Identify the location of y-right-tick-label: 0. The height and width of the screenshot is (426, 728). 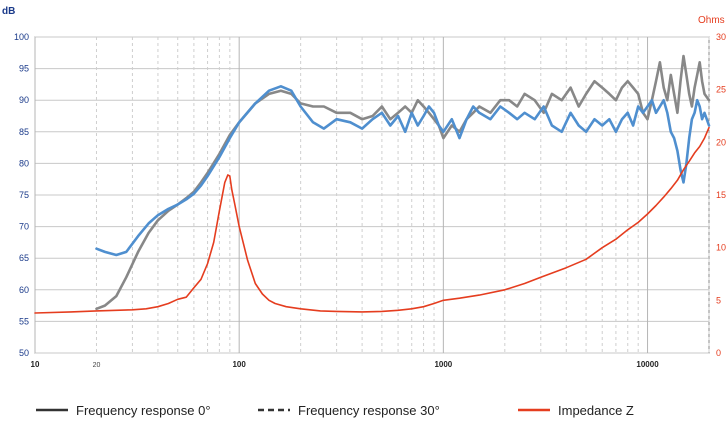
(718, 353).